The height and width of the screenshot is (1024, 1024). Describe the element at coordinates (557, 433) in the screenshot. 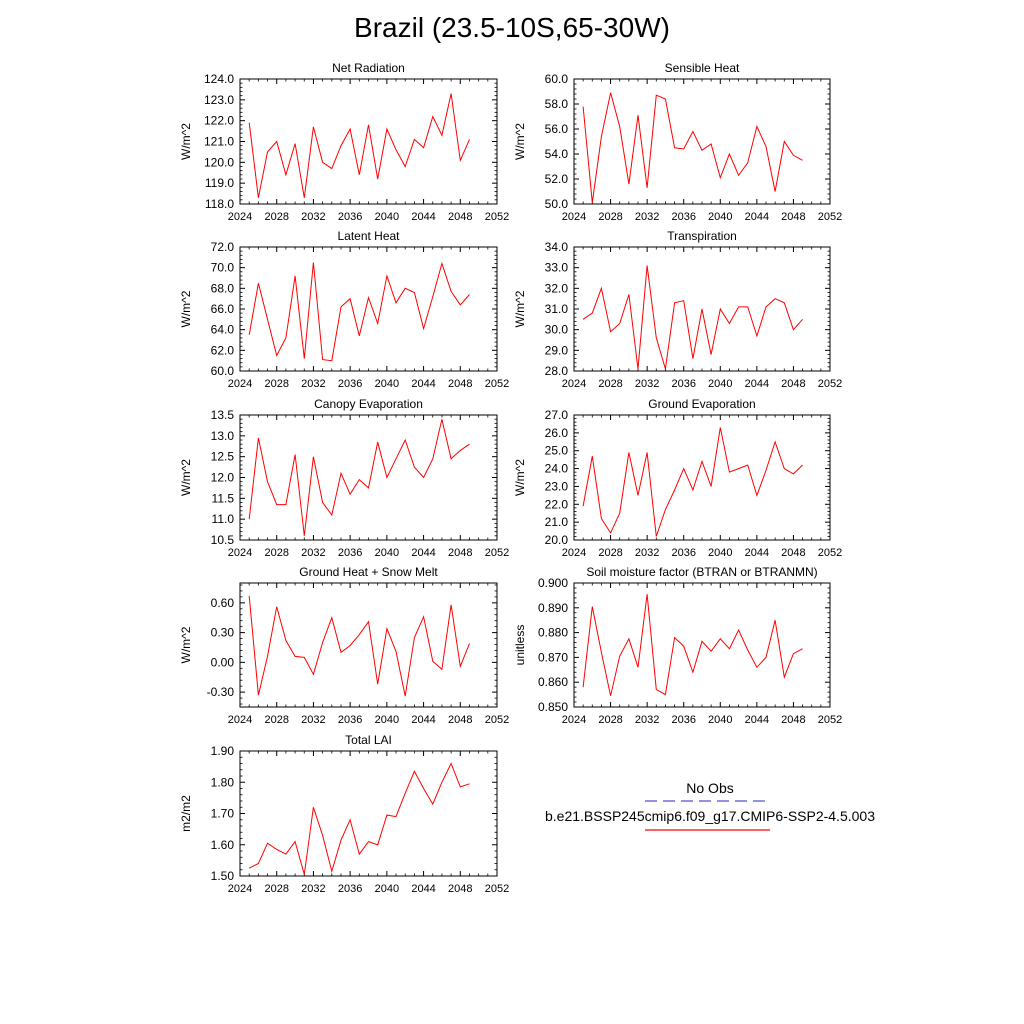

I see `y-tick-label: 26.0` at that location.